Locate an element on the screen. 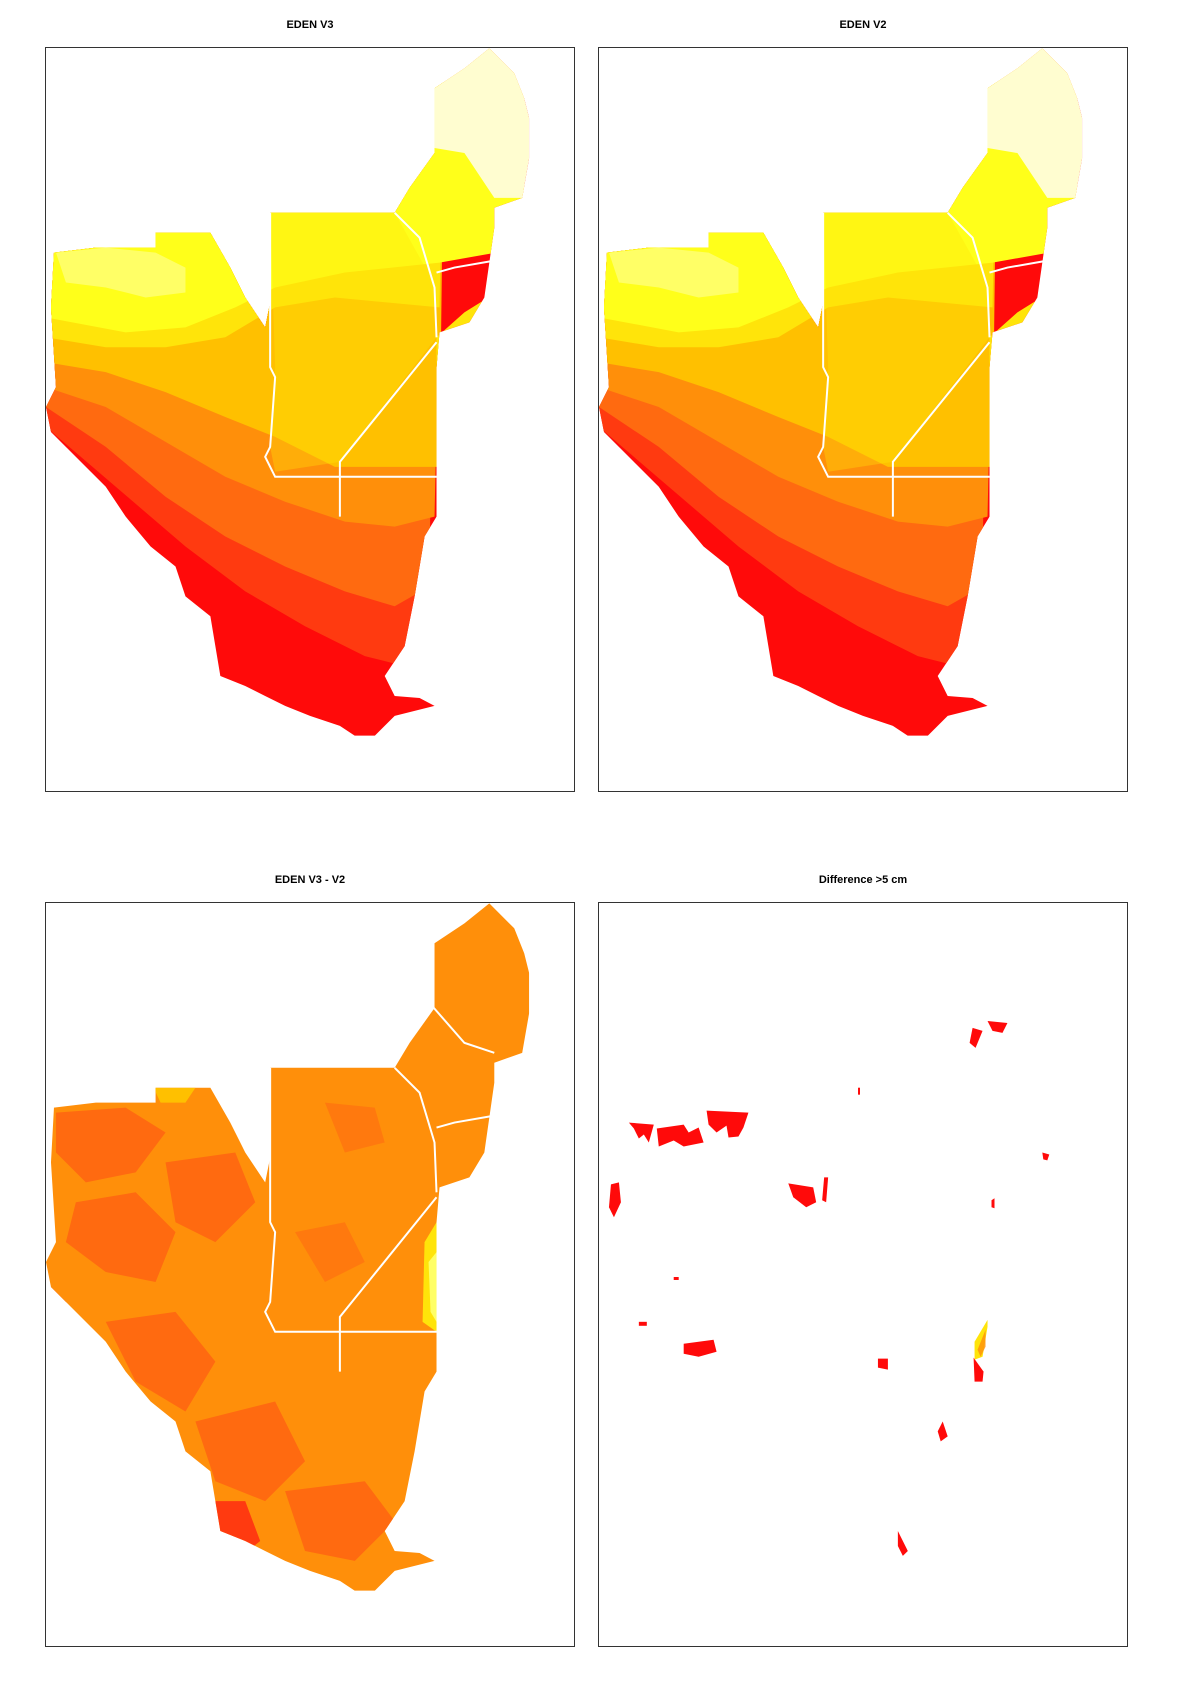 The width and height of the screenshot is (1200, 1700). panel-title-difference-5cm: Difference >5 cm is located at coordinates (863, 880).